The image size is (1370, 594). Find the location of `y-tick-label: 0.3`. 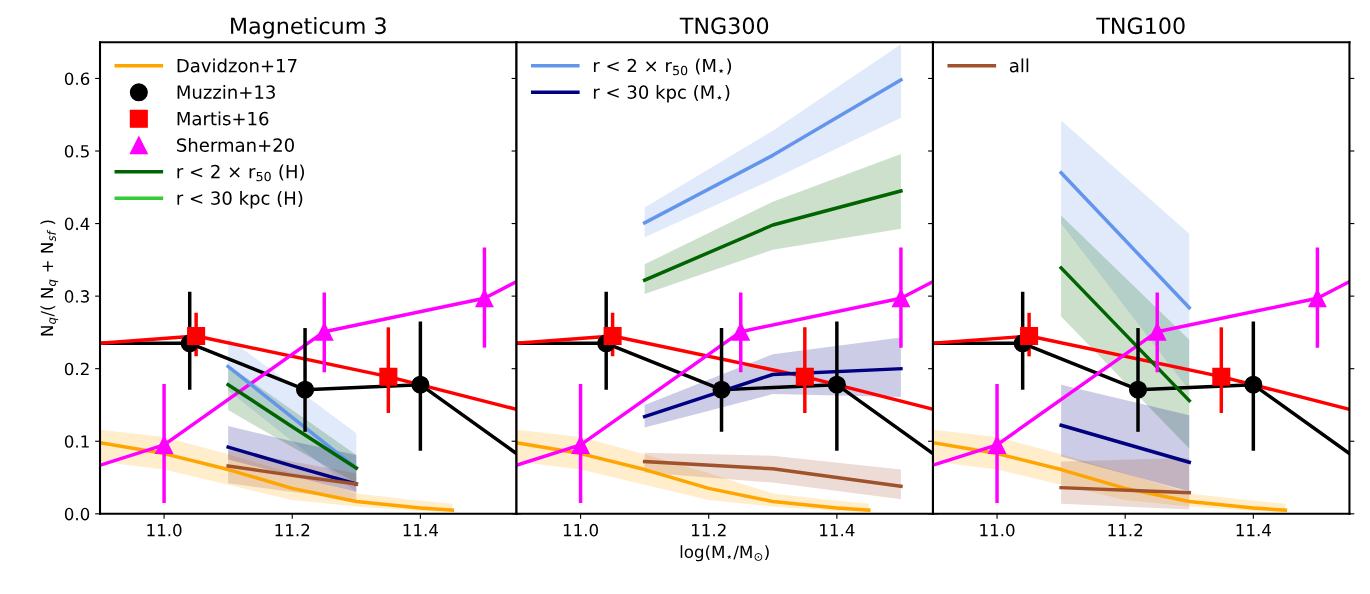

y-tick-label: 0.3 is located at coordinates (76, 296).